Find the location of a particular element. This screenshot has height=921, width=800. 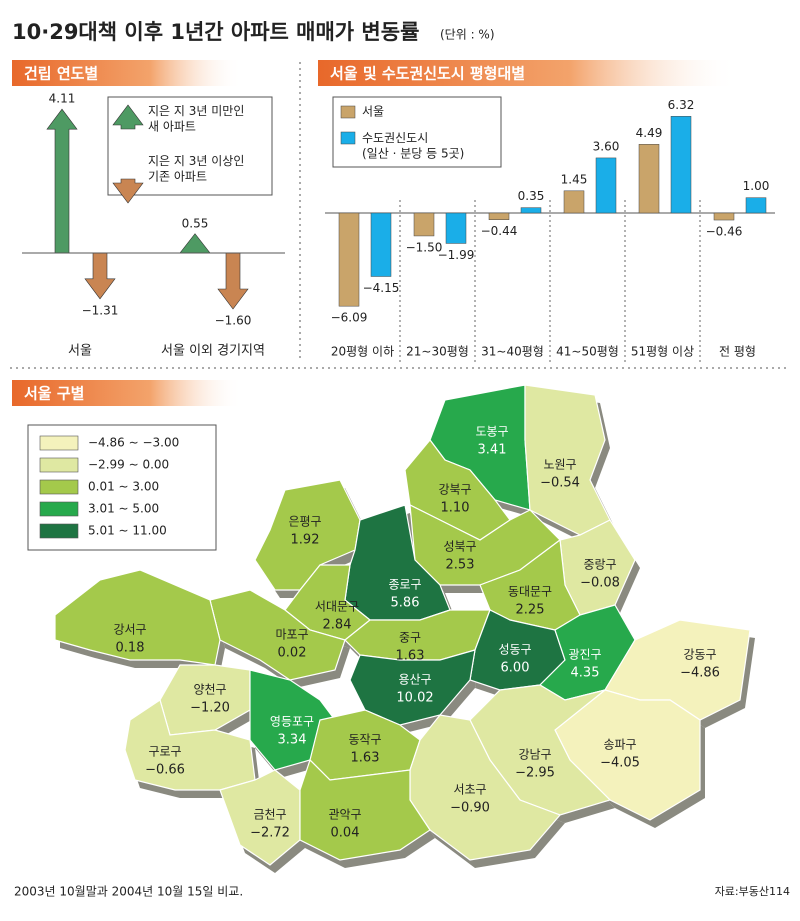

unit: (단위 : %) is located at coordinates (467, 35).